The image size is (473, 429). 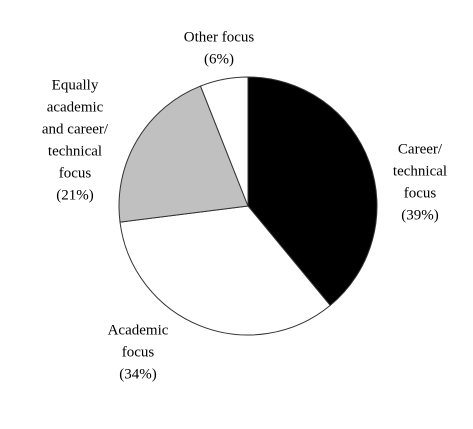 I want to click on value-label: (21%), so click(x=75, y=195).